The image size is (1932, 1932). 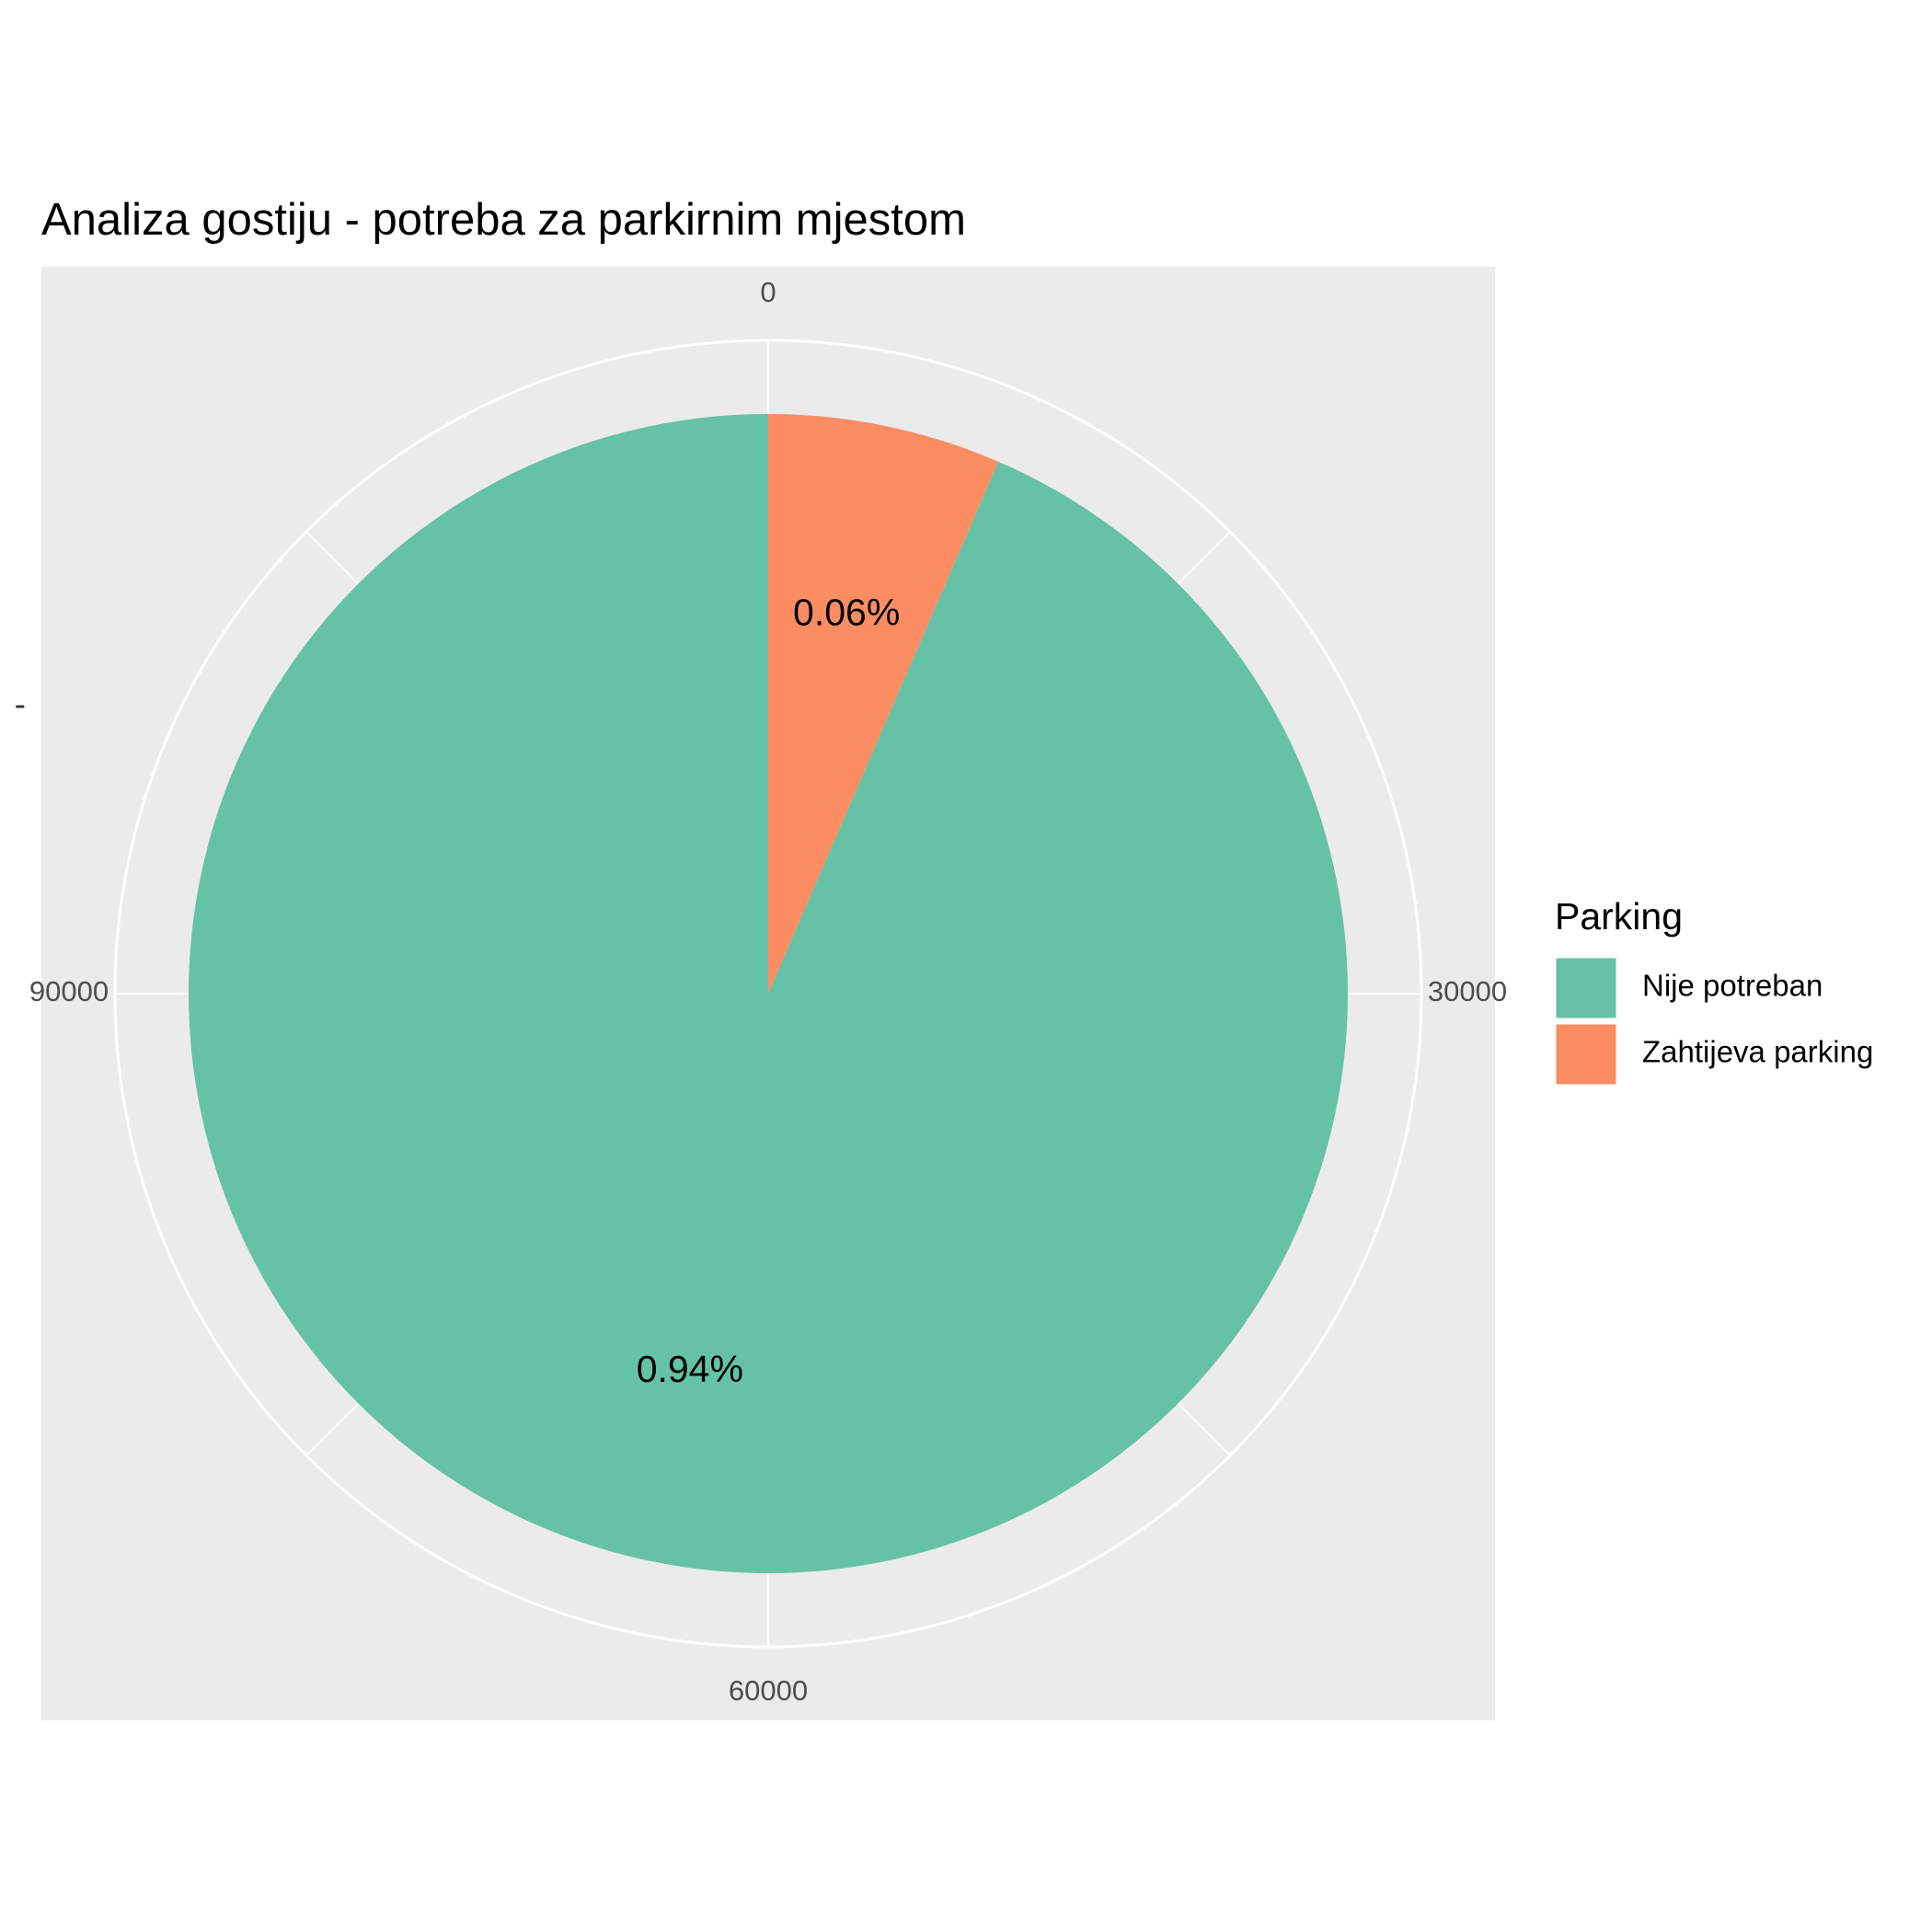 I want to click on y-axis-tick-label: -, so click(x=20, y=704).